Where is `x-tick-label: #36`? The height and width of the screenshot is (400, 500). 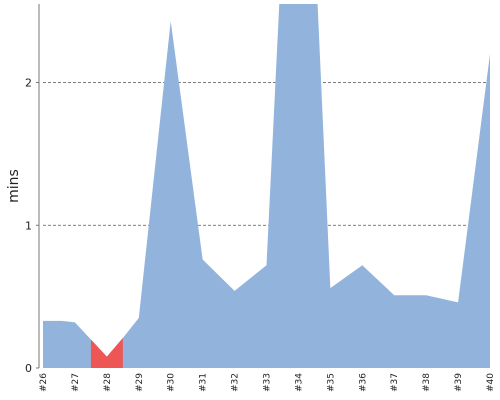 x-tick-label: #36 is located at coordinates (363, 382).